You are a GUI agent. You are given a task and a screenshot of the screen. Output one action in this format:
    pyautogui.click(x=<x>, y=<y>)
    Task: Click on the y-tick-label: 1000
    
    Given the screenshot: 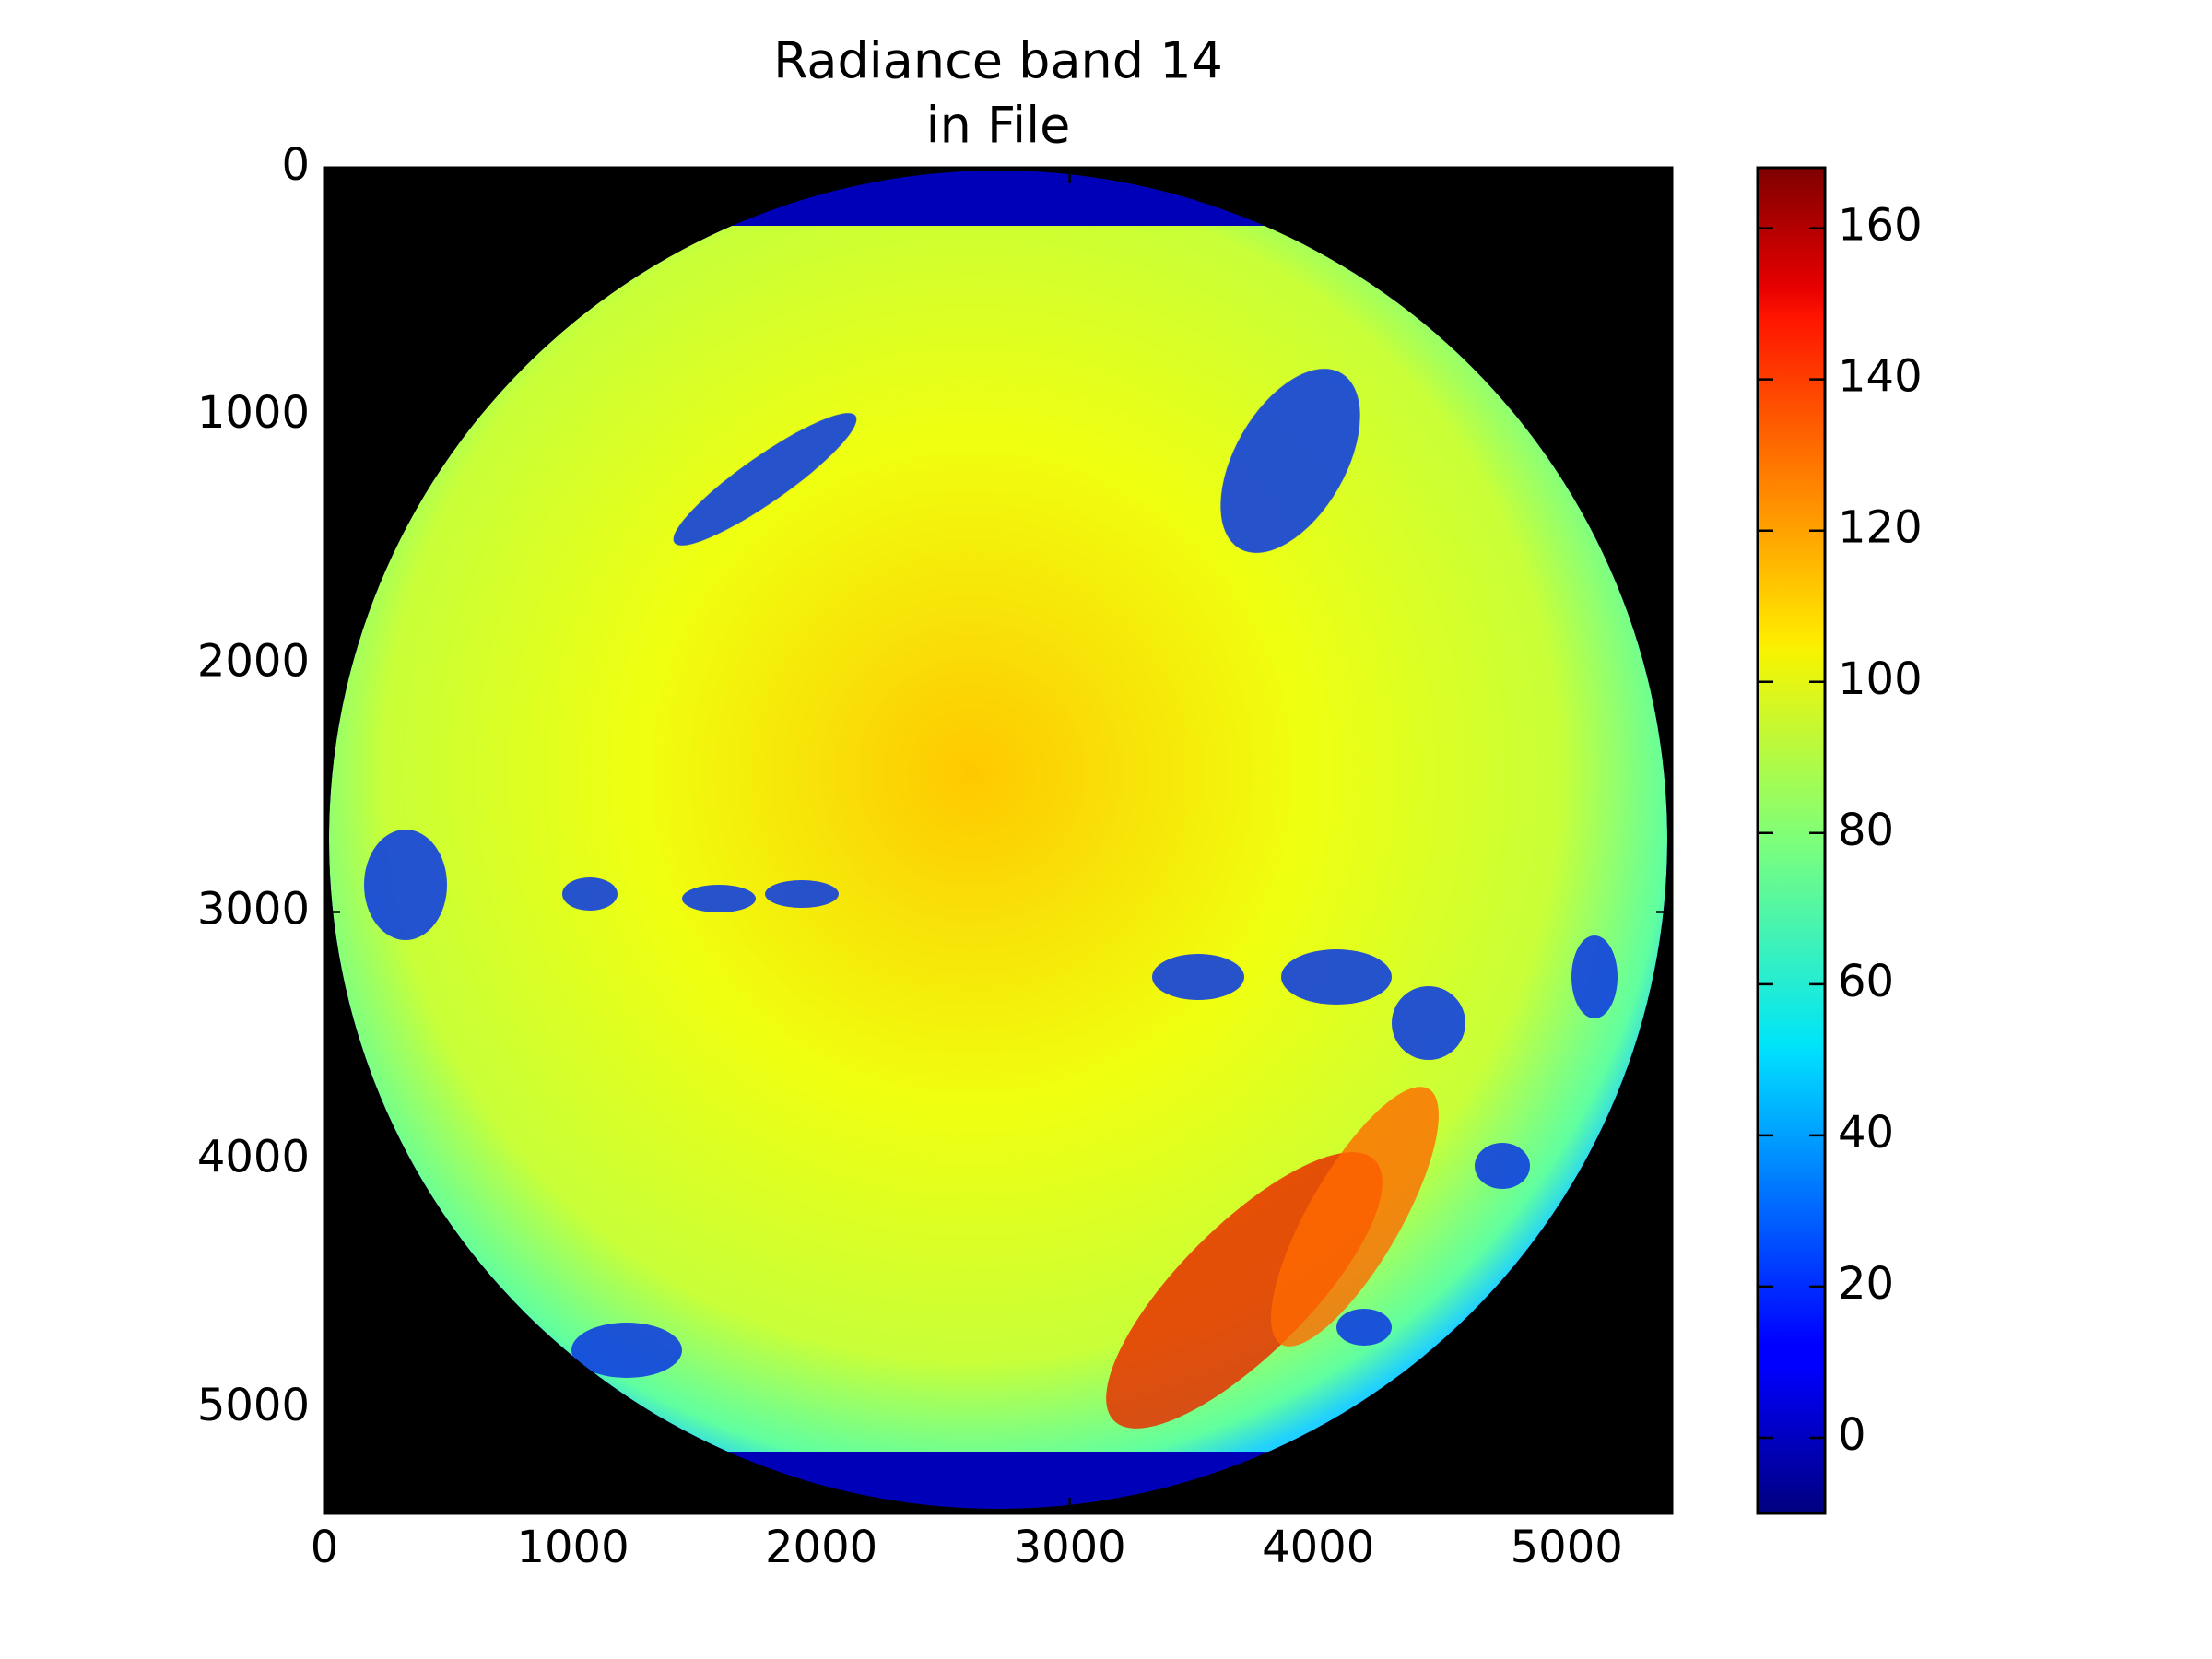 What is the action you would take?
    pyautogui.click(x=253, y=413)
    